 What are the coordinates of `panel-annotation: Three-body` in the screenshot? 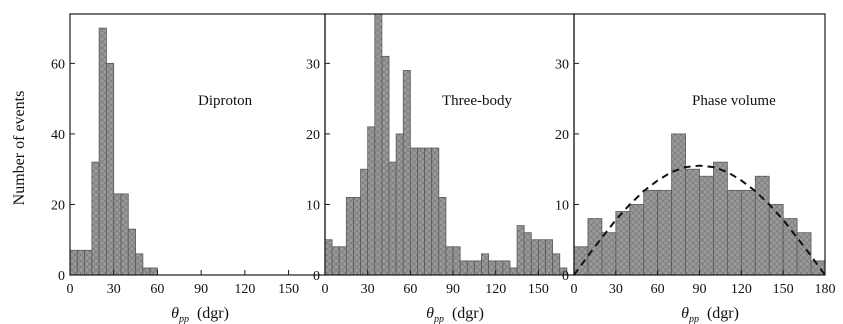 It's located at (477, 101).